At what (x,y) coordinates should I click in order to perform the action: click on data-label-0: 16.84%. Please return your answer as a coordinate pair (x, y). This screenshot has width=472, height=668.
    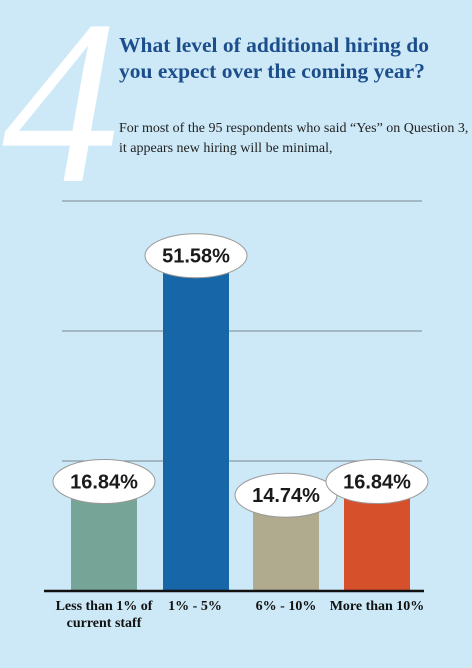
    Looking at the image, I should click on (104, 483).